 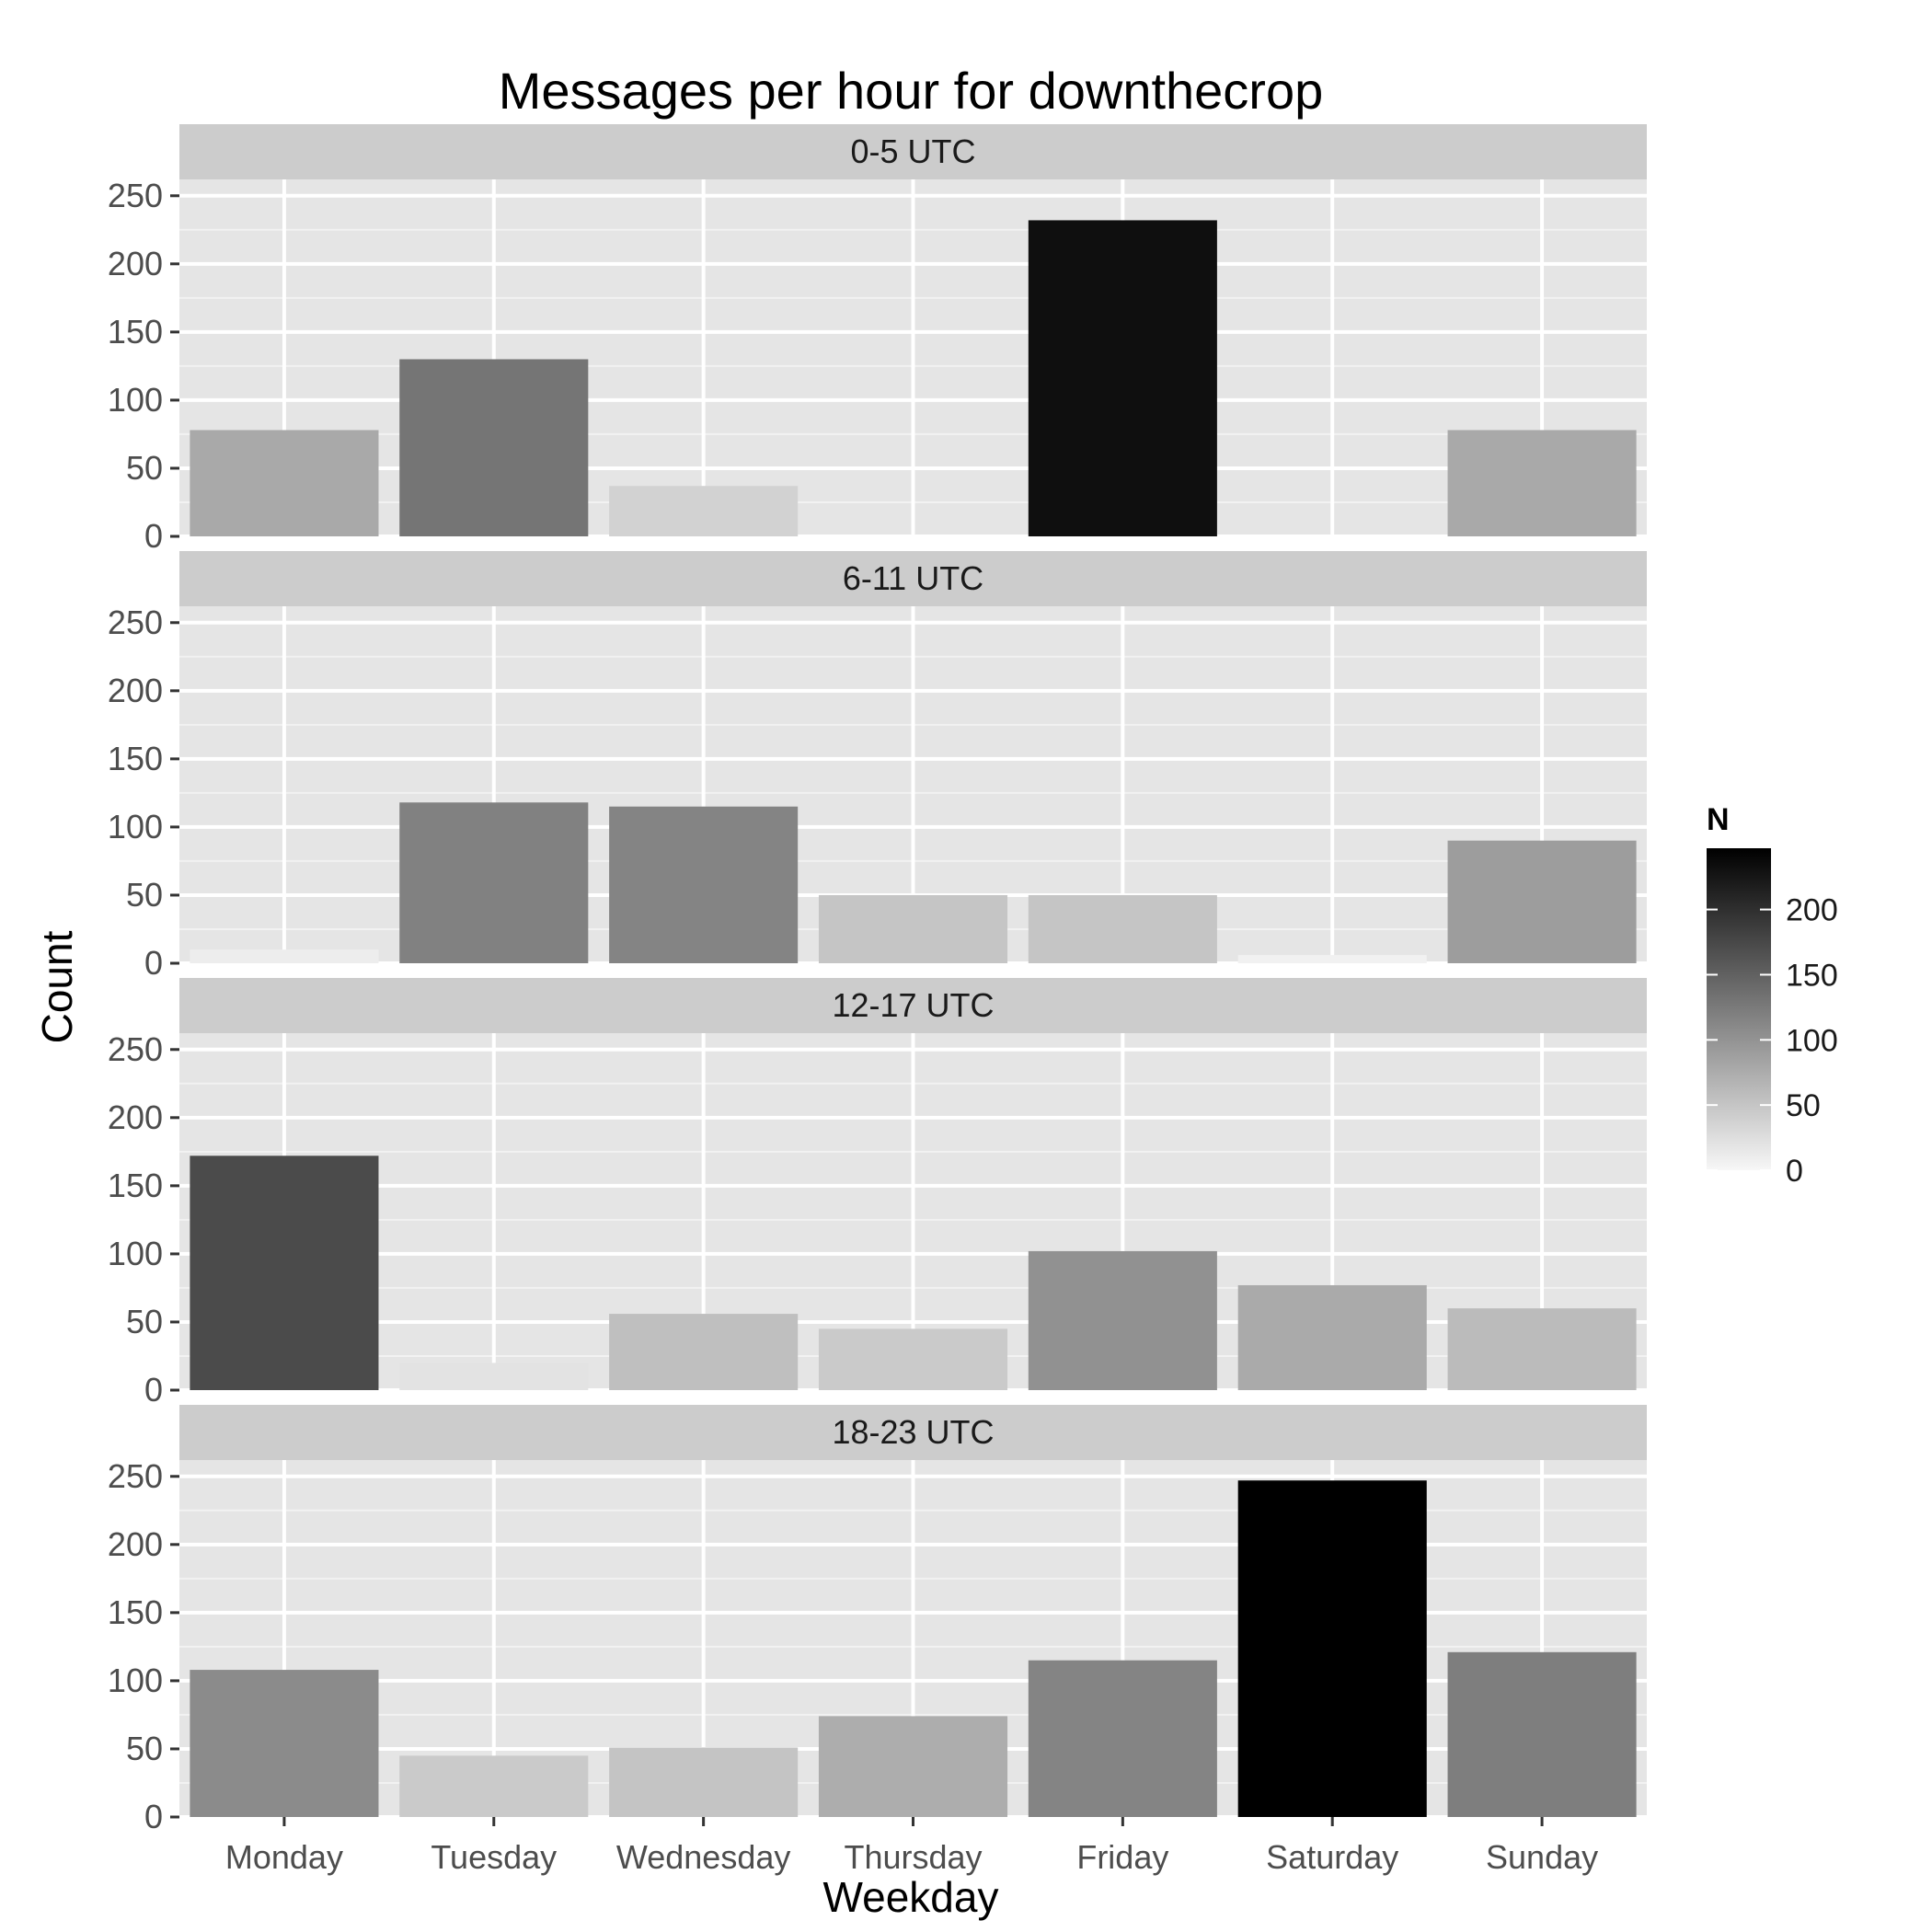 What do you see at coordinates (1718, 819) in the screenshot?
I see `legend-title: N` at bounding box center [1718, 819].